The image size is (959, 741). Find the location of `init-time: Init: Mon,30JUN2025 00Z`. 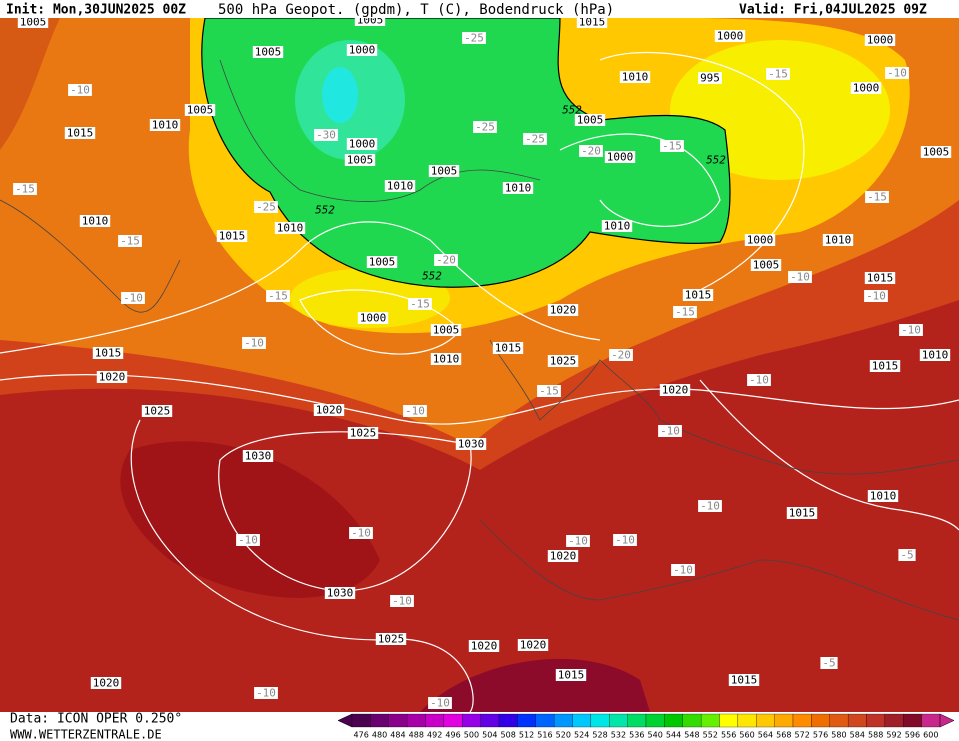

init-time: Init: Mon,30JUN2025 00Z is located at coordinates (96, 10).